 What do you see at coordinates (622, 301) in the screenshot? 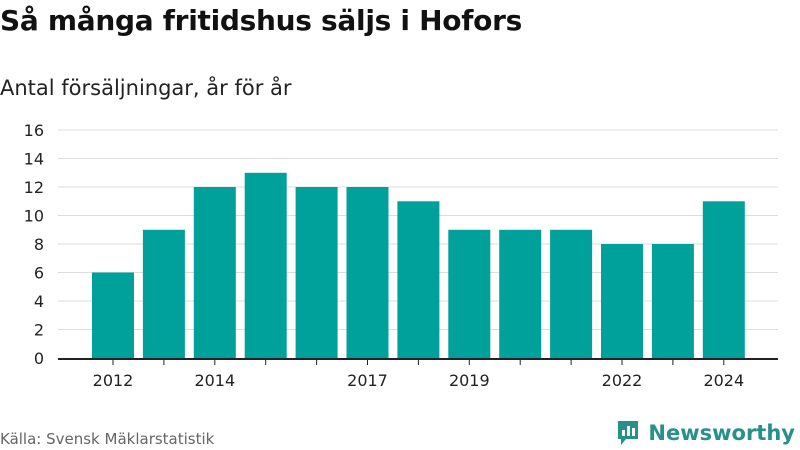
I see `bar-2022` at bounding box center [622, 301].